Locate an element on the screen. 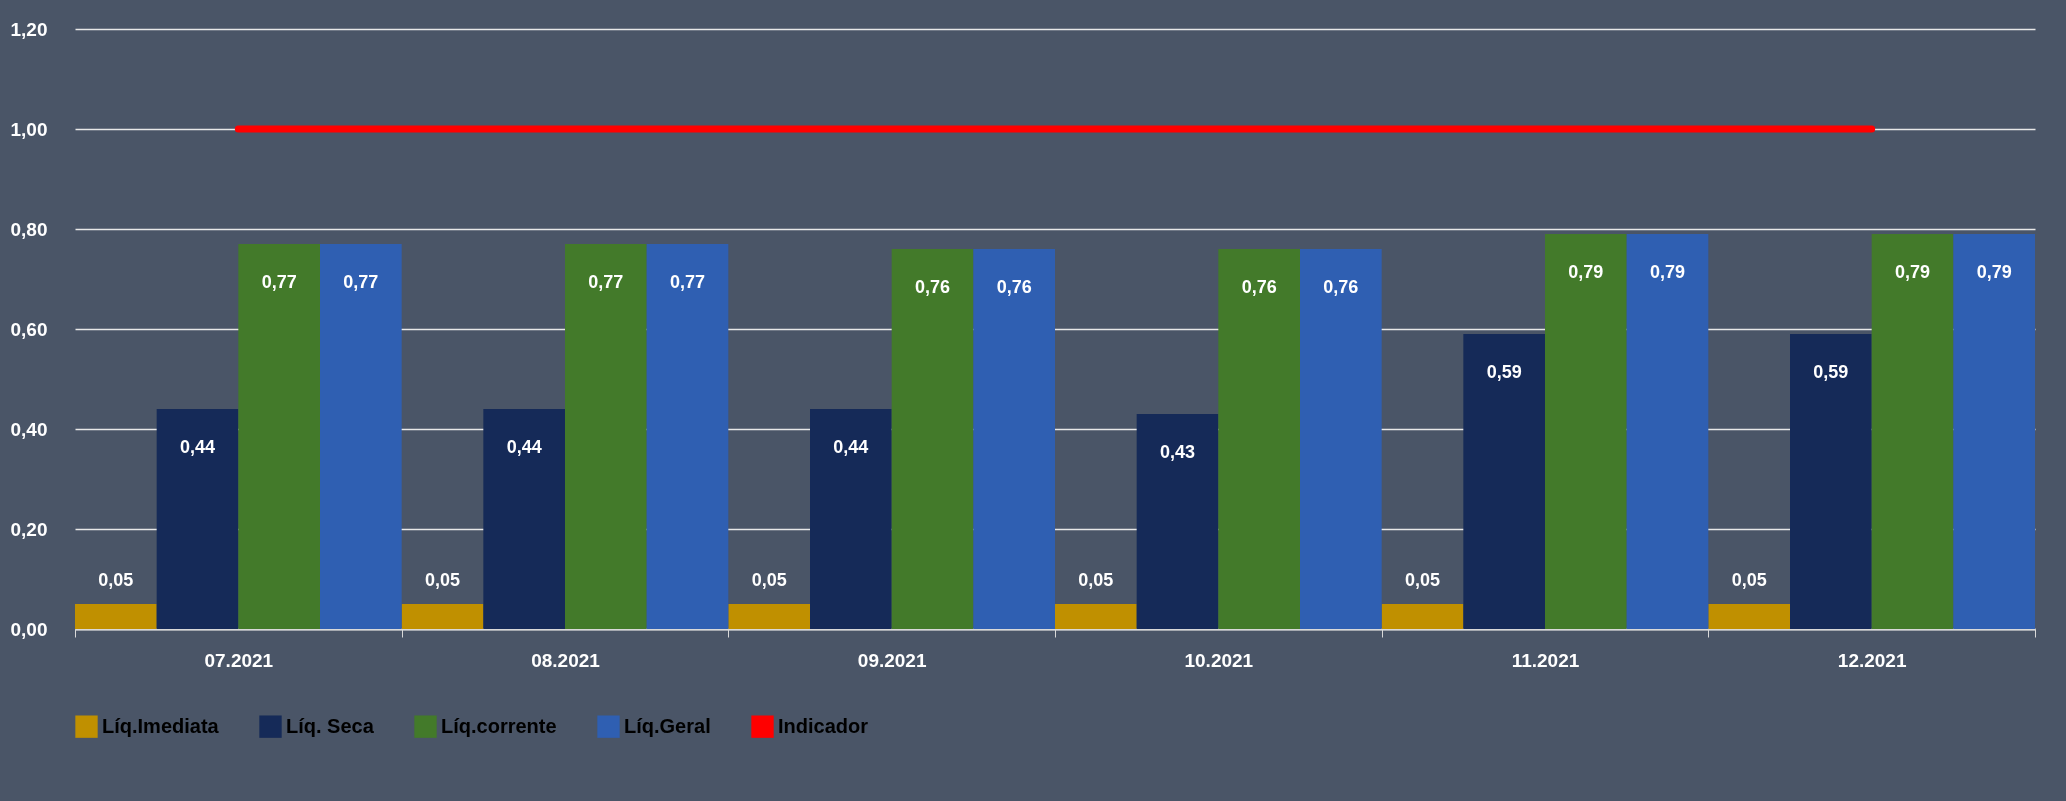 Image resolution: width=2066 pixels, height=801 pixels. y-tick-label: 0,20 is located at coordinates (29, 529).